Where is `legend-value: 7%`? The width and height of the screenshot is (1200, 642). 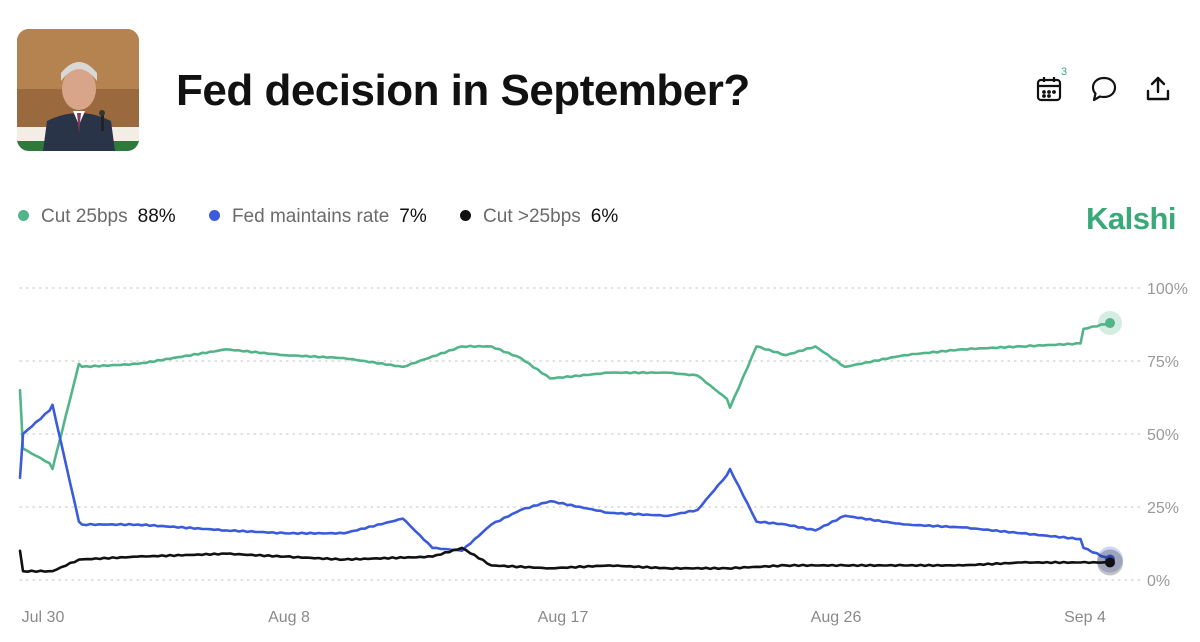 legend-value: 7% is located at coordinates (413, 216).